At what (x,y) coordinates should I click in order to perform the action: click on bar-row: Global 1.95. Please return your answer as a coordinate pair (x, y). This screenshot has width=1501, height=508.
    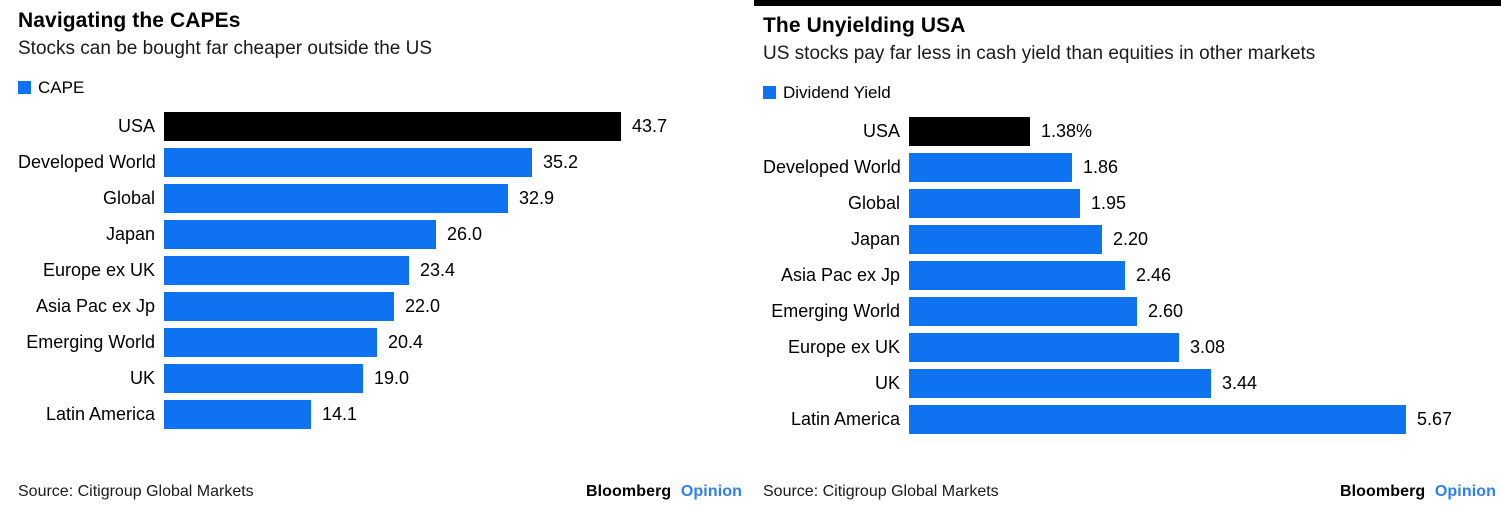
    Looking at the image, I should click on (1132, 204).